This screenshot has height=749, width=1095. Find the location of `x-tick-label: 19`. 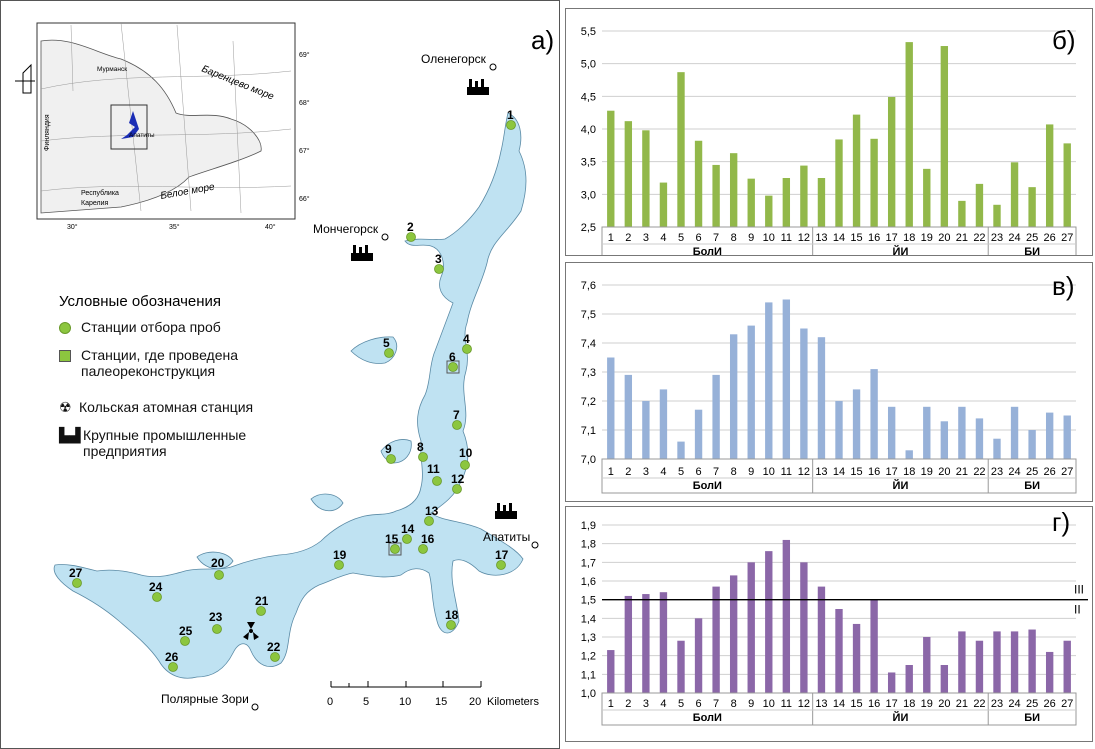

x-tick-label: 19 is located at coordinates (927, 472).